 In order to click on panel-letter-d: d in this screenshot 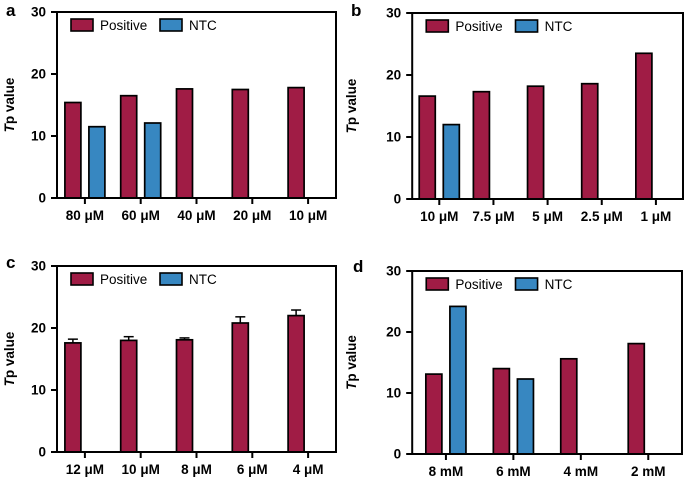, I will do `click(358, 266)`.